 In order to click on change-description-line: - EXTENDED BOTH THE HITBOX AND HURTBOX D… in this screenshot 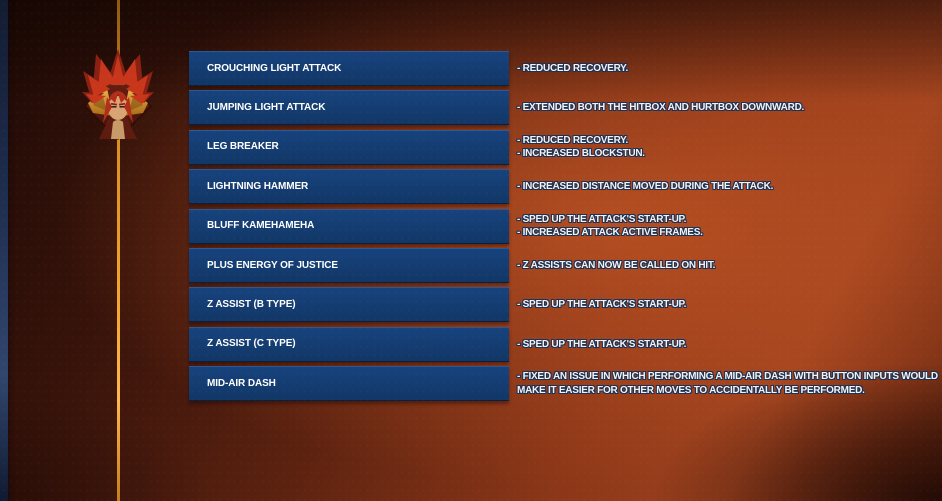, I will do `click(661, 108)`.